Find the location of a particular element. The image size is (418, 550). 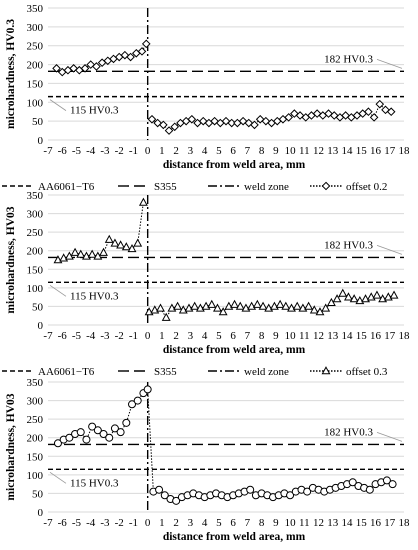

x-tick-label: 7 is located at coordinates (248, 336).